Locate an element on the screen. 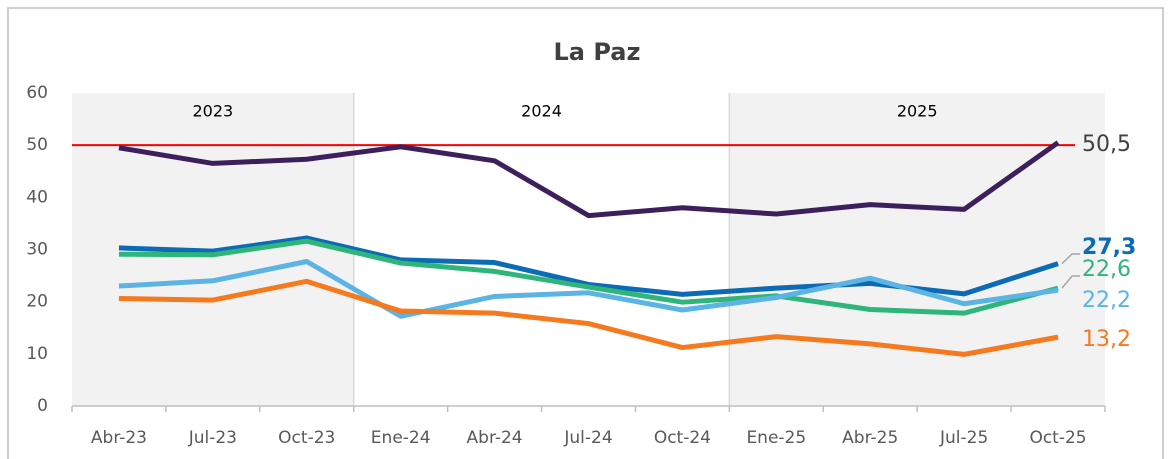 This screenshot has height=459, width=1171. x-tick-label: Abr-25 is located at coordinates (870, 438).